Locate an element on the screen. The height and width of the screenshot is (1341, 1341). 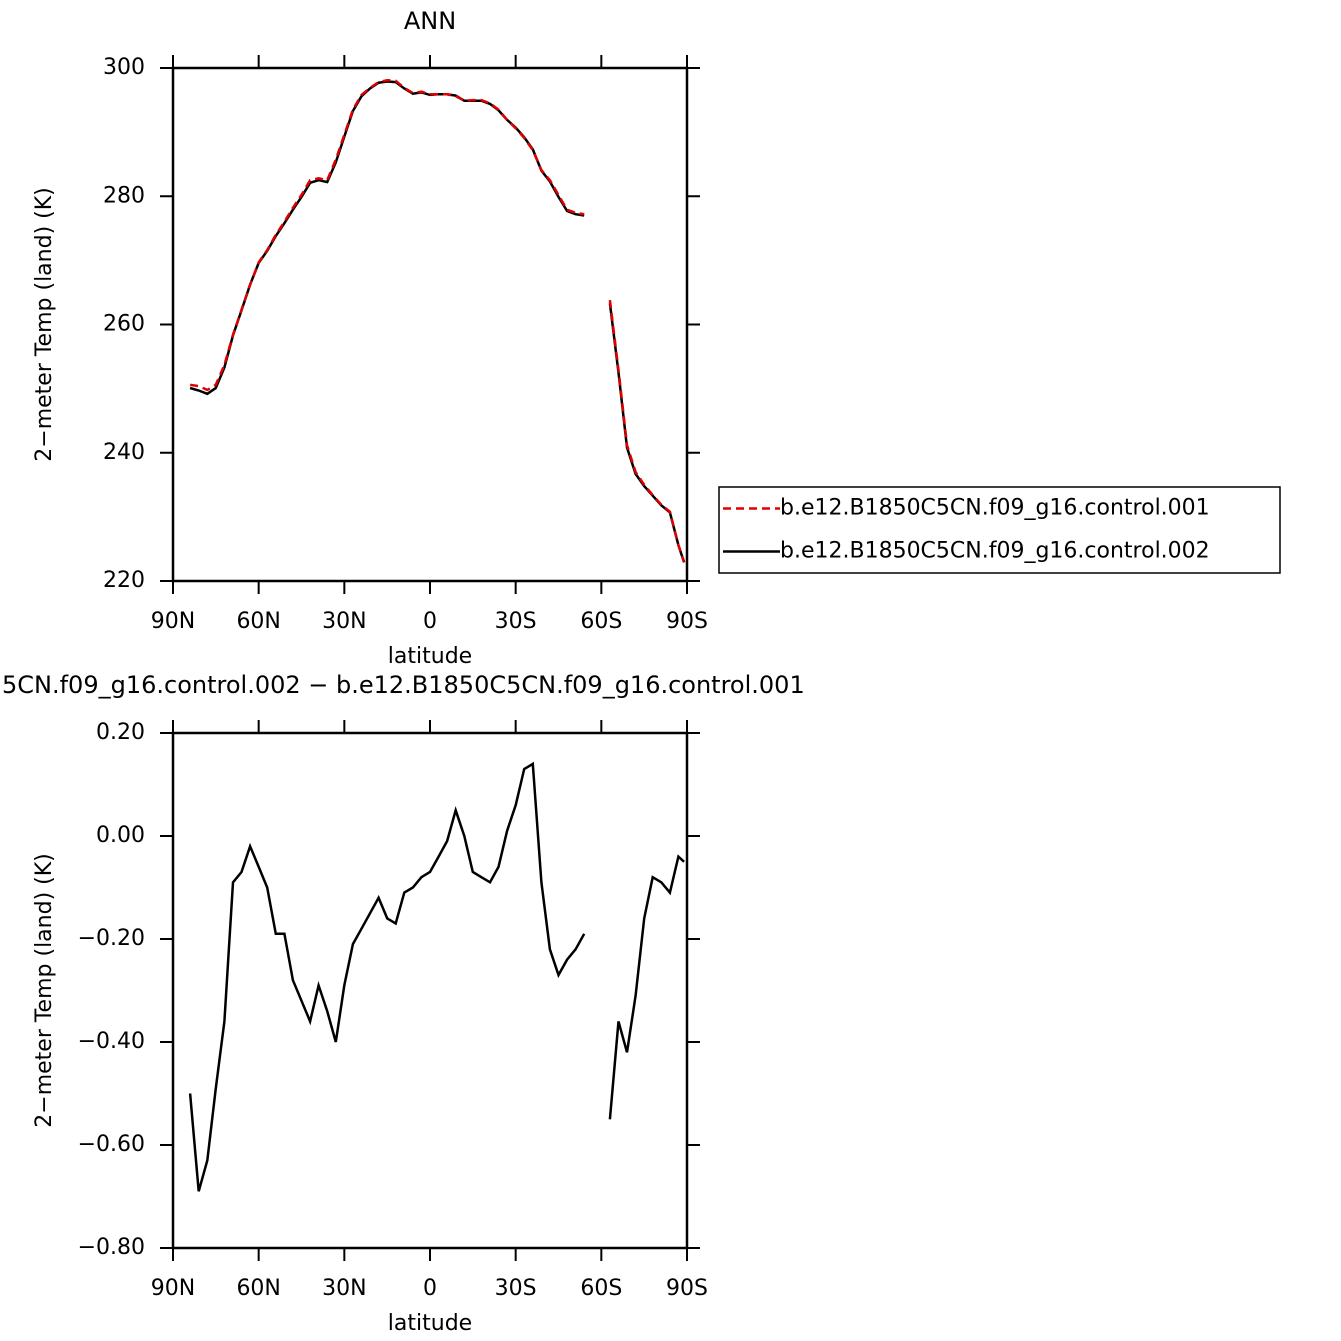
y-tick-label: 260 is located at coordinates (124, 324).